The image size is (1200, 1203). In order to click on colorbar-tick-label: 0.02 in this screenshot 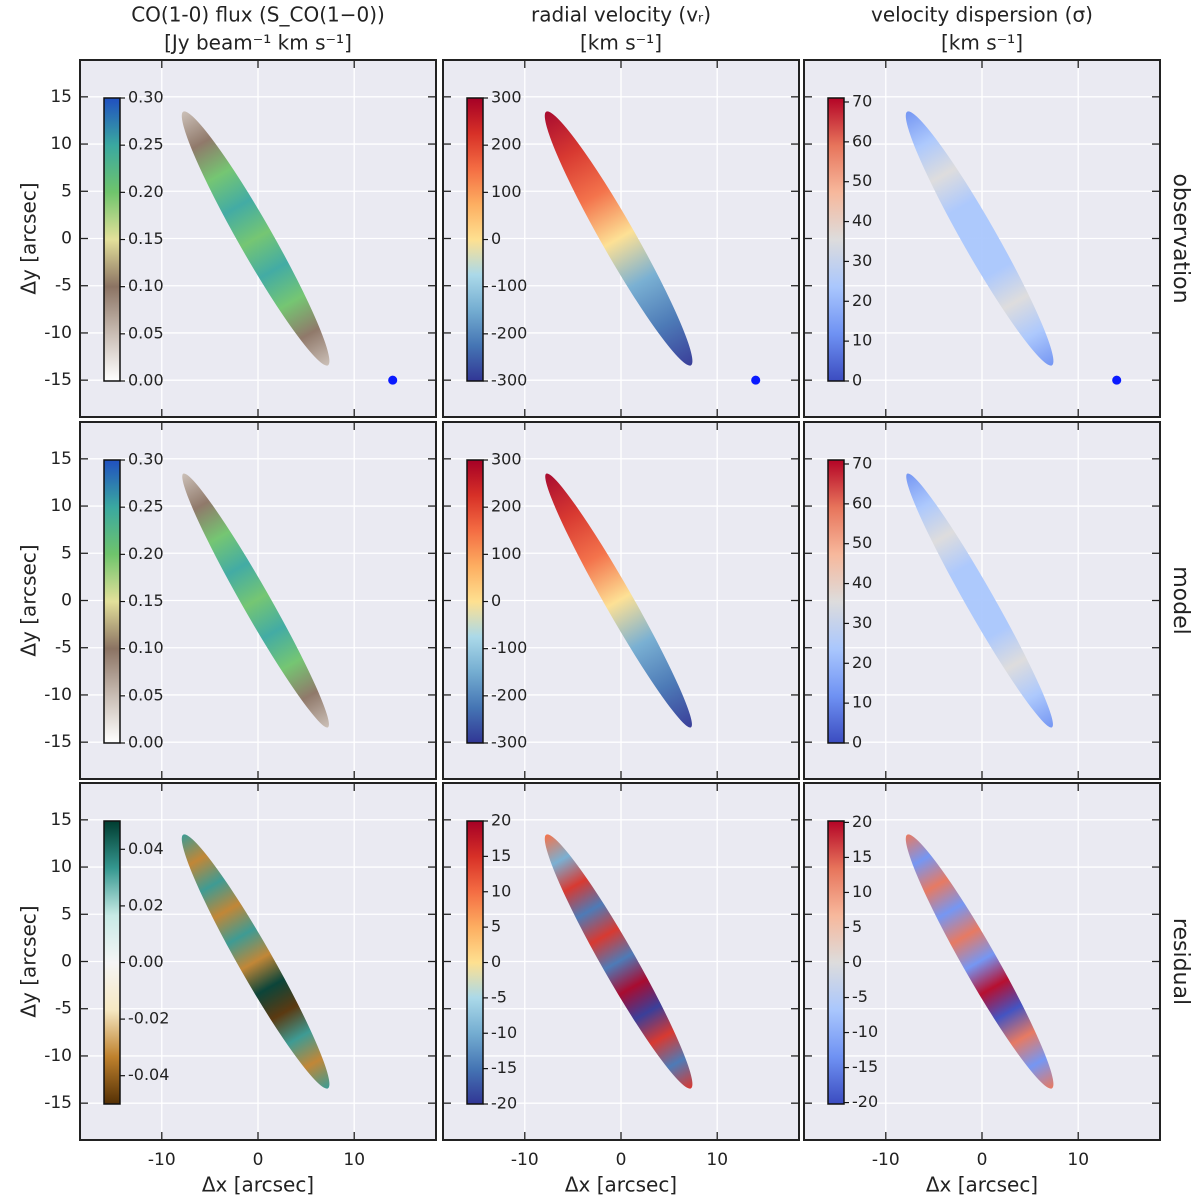, I will do `click(146, 904)`.